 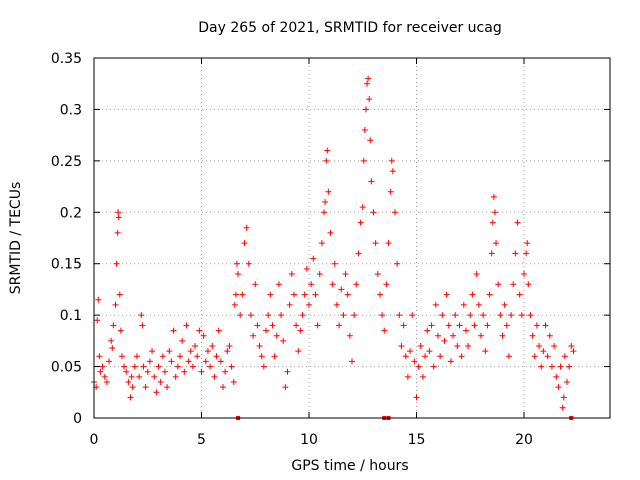 What do you see at coordinates (16, 238) in the screenshot?
I see `y-axis-title: SRMTID / TECUs` at bounding box center [16, 238].